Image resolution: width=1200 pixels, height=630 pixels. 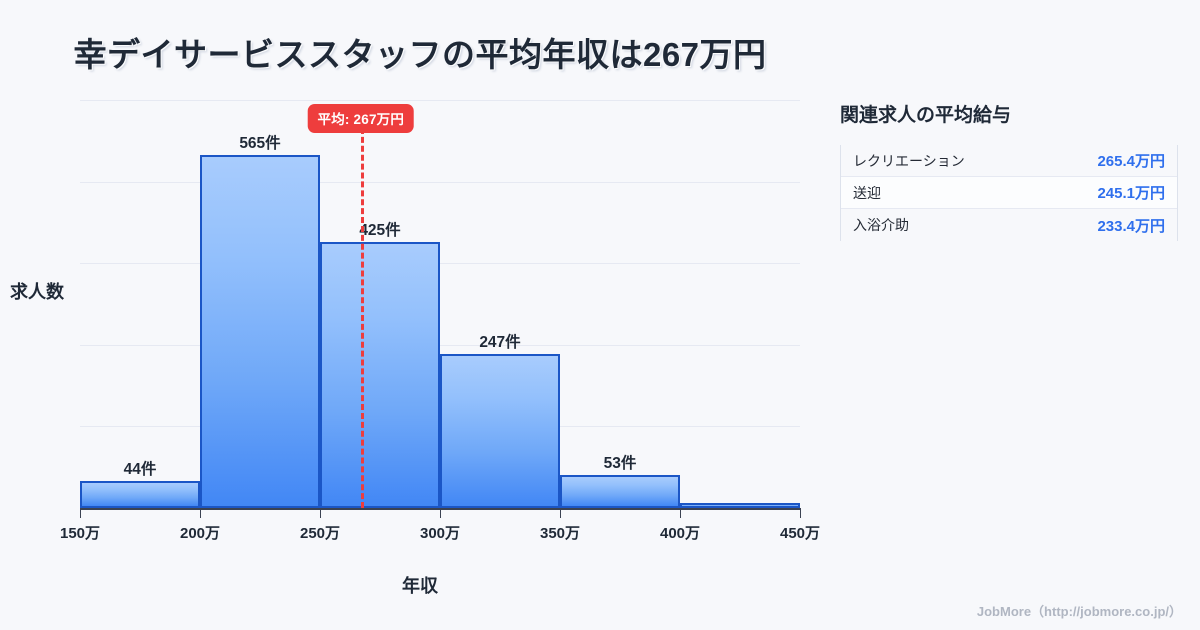 What do you see at coordinates (362, 318) in the screenshot?
I see `average-line` at bounding box center [362, 318].